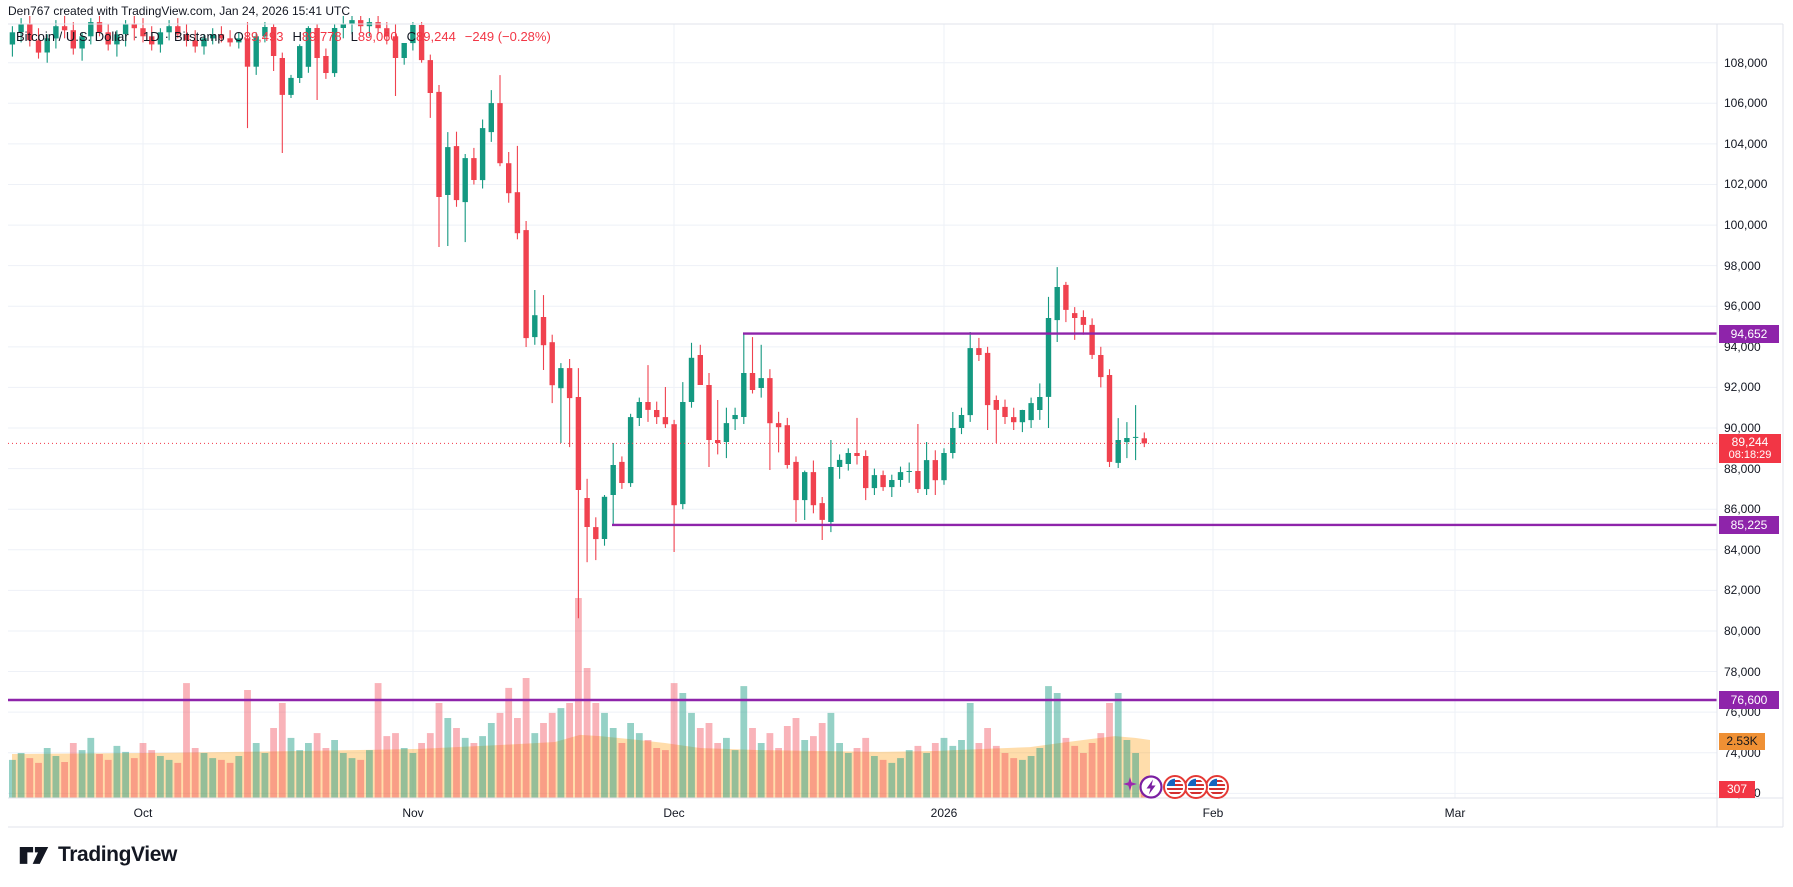 The width and height of the screenshot is (1793, 887). Describe the element at coordinates (1151, 787) in the screenshot. I see `lightning-badge-icon` at that location.